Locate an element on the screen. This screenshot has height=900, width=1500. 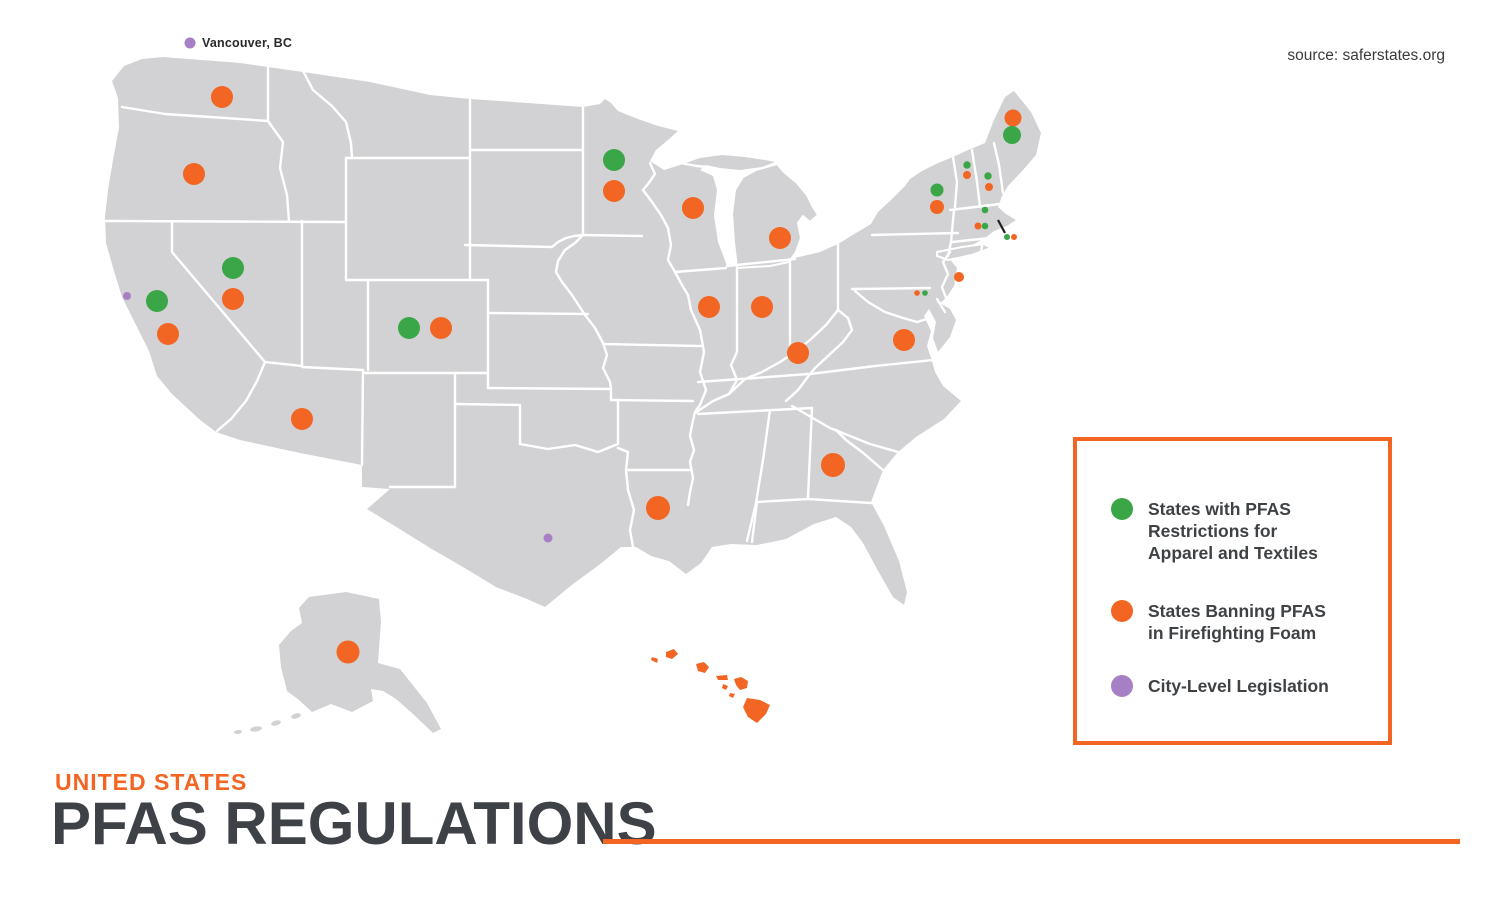
marker-foam-washington is located at coordinates (222, 97).